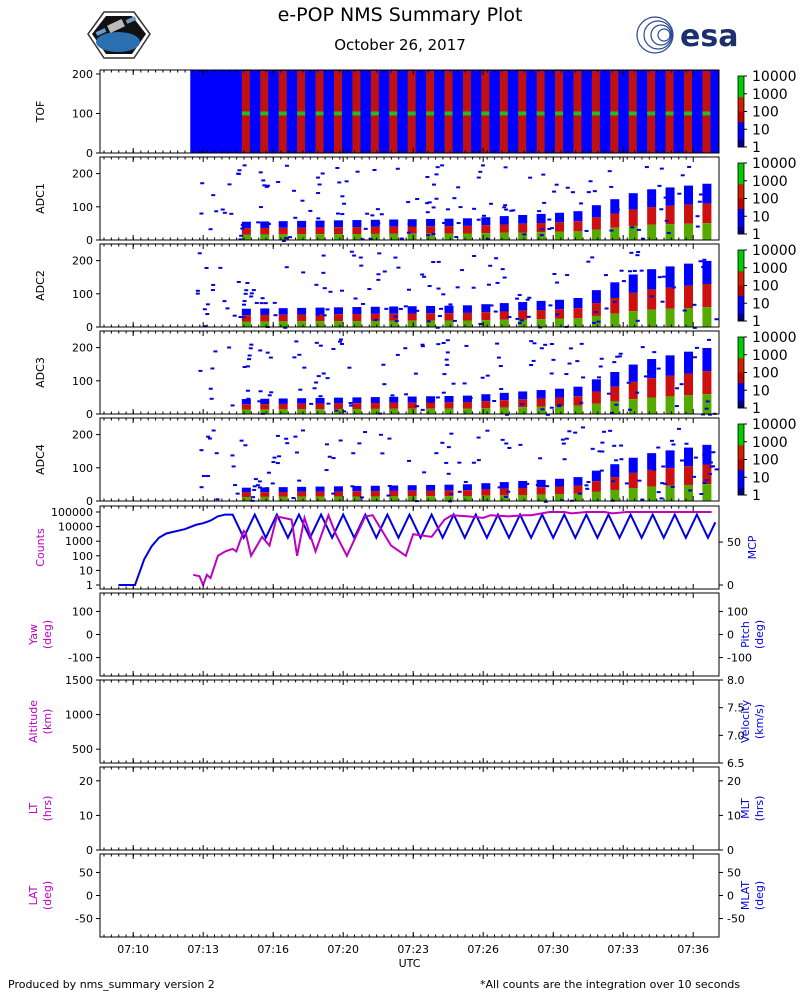 This screenshot has height=1000, width=800. What do you see at coordinates (33, 721) in the screenshot?
I see `y-axis-label: Altitude` at bounding box center [33, 721].